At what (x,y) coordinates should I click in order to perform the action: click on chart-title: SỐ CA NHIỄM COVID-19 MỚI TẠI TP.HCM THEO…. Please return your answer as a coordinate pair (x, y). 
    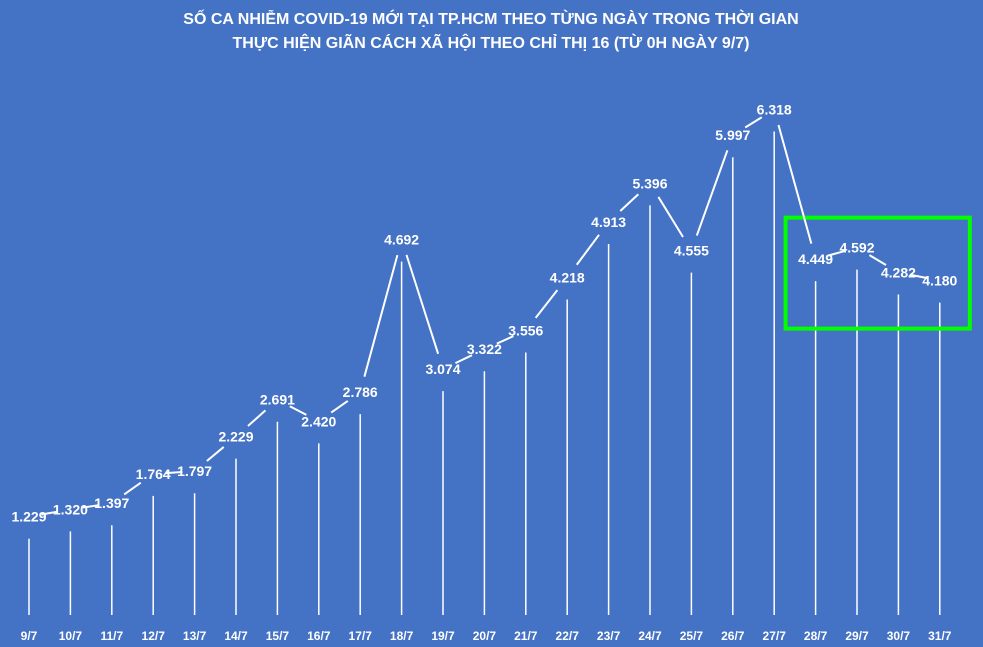
    Looking at the image, I should click on (490, 18).